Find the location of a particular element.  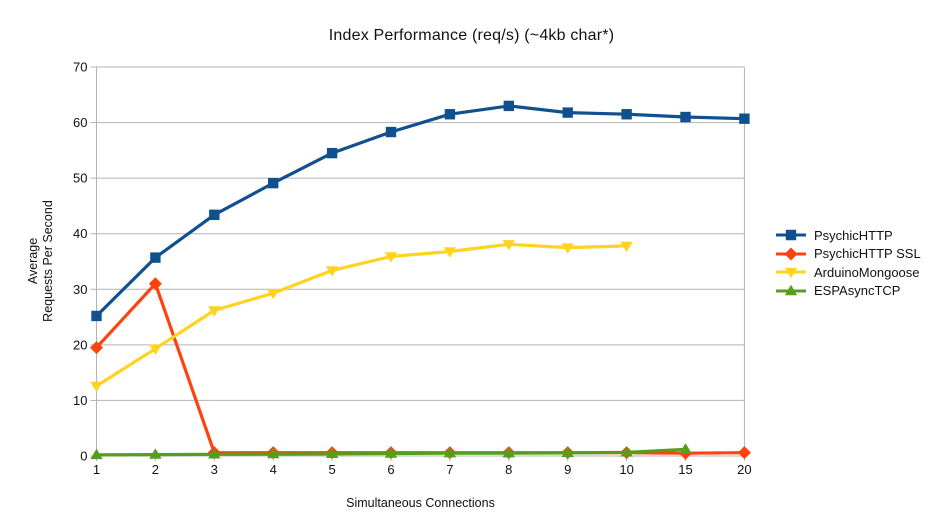

x-tick-label: 20 is located at coordinates (744, 469).